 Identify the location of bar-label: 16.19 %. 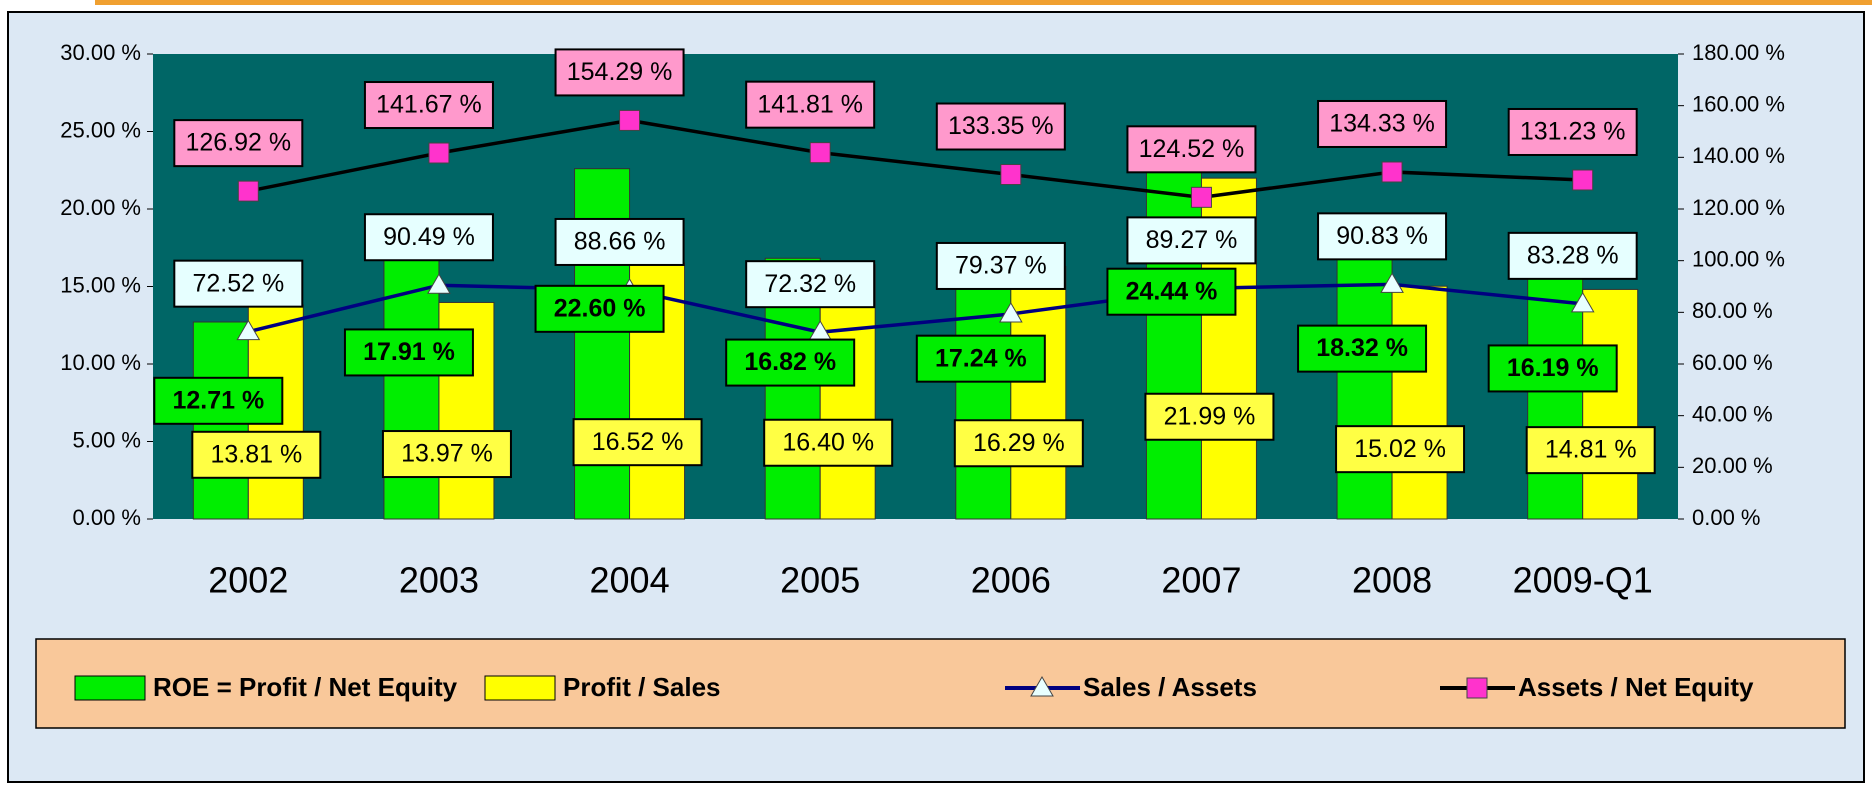
(1553, 368).